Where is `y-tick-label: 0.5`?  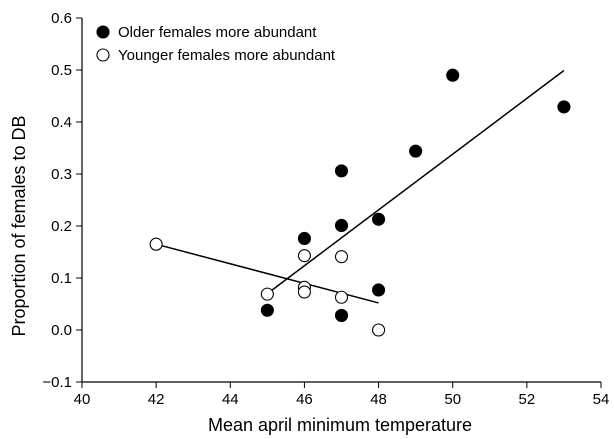
y-tick-label: 0.5 is located at coordinates (61, 70).